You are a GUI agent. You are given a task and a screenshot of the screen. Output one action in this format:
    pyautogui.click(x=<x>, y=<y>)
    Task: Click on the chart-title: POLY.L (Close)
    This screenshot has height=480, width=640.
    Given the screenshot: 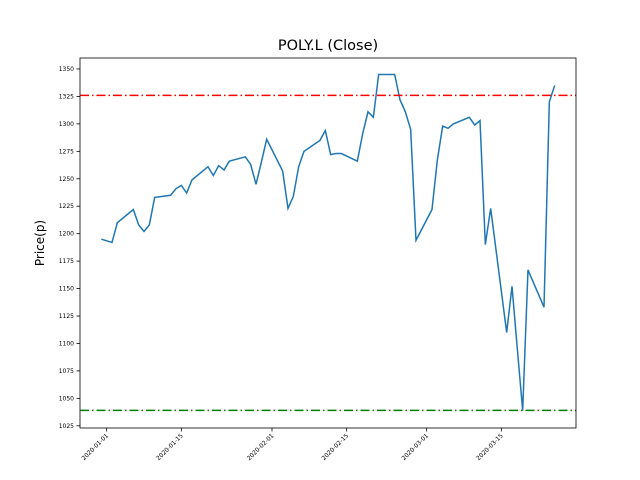 What is the action you would take?
    pyautogui.click(x=328, y=46)
    